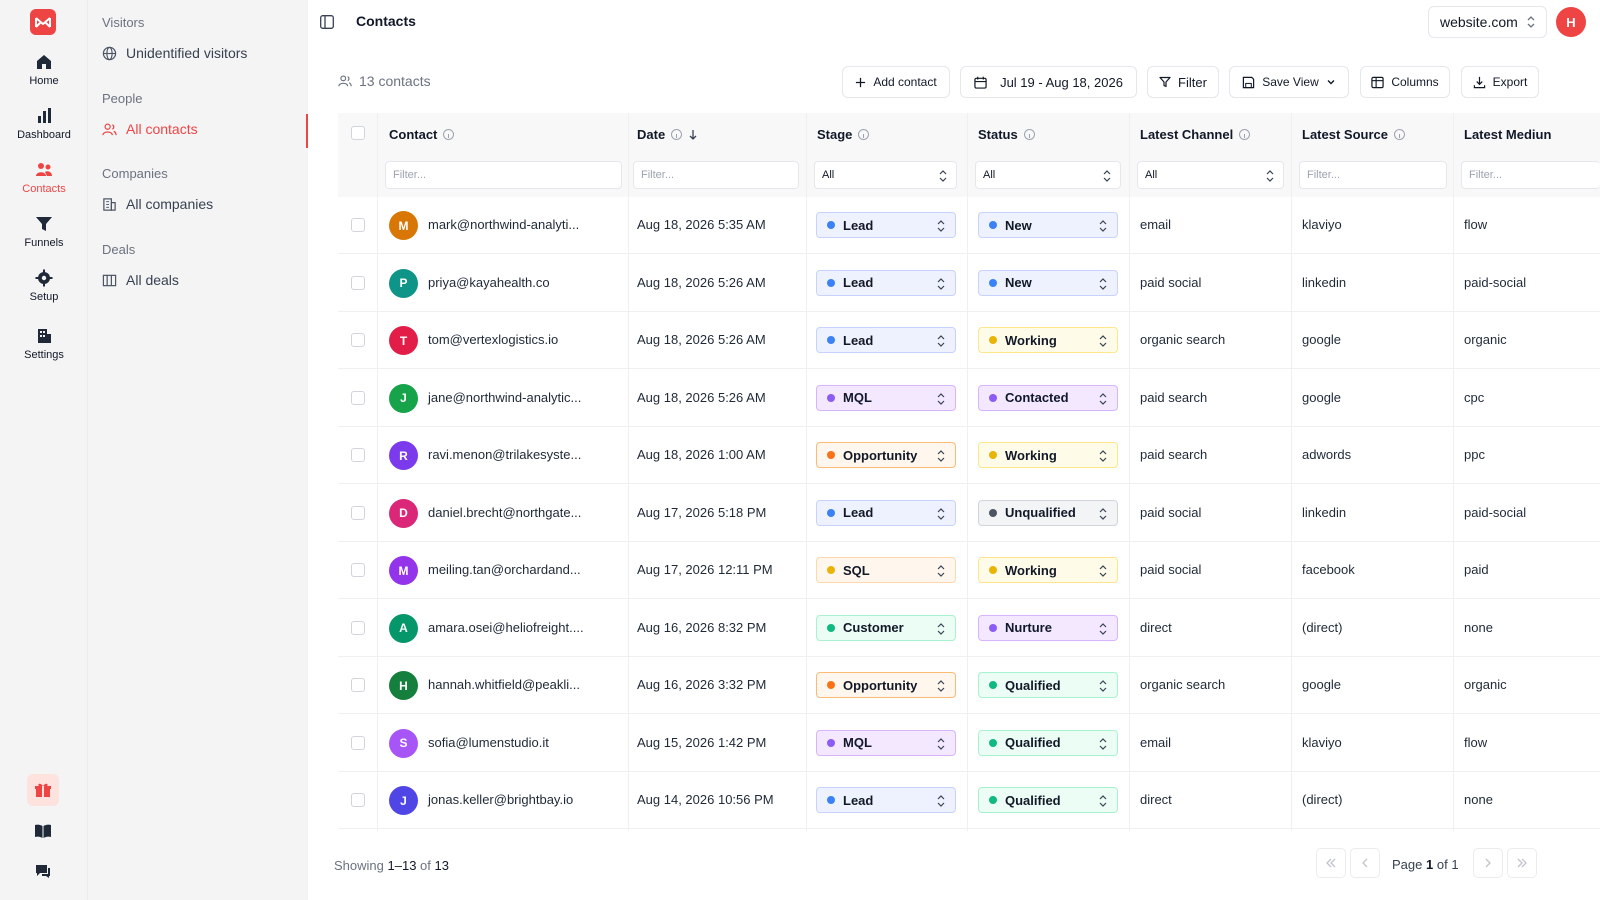  Describe the element at coordinates (885, 175) in the screenshot. I see `stage-filter-select: All` at that location.